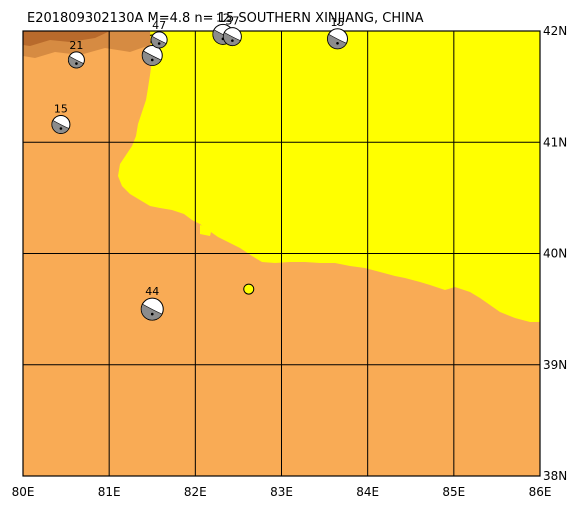 The width and height of the screenshot is (582, 506). I want to click on event-label: 12, so click(223, 17).